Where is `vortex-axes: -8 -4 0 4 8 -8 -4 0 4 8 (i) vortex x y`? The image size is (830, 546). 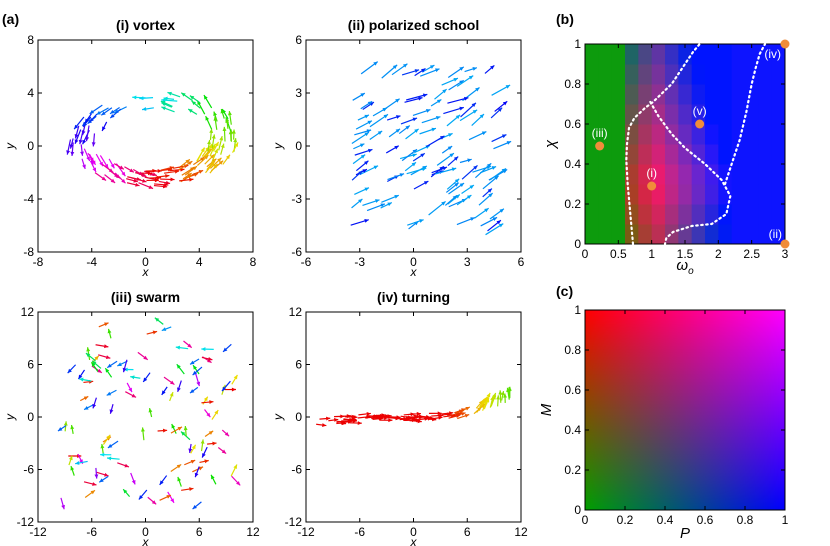 vortex-axes: -8 -4 0 4 8 -8 -4 0 4 8 (i) vortex x y is located at coordinates (130, 148).